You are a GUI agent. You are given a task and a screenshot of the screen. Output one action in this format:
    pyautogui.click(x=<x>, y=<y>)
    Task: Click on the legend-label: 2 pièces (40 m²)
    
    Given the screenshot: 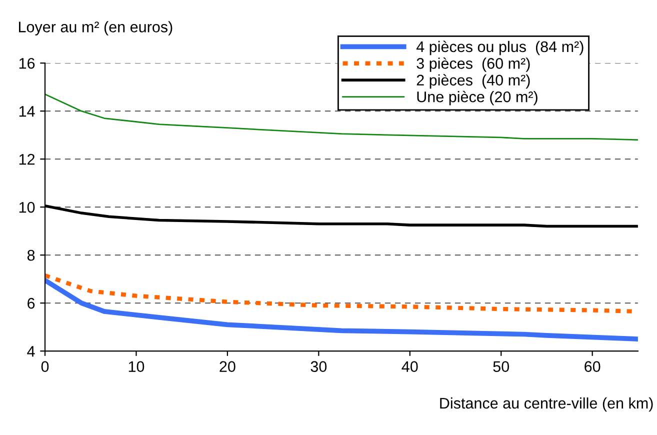 What is the action you would take?
    pyautogui.click(x=473, y=81)
    